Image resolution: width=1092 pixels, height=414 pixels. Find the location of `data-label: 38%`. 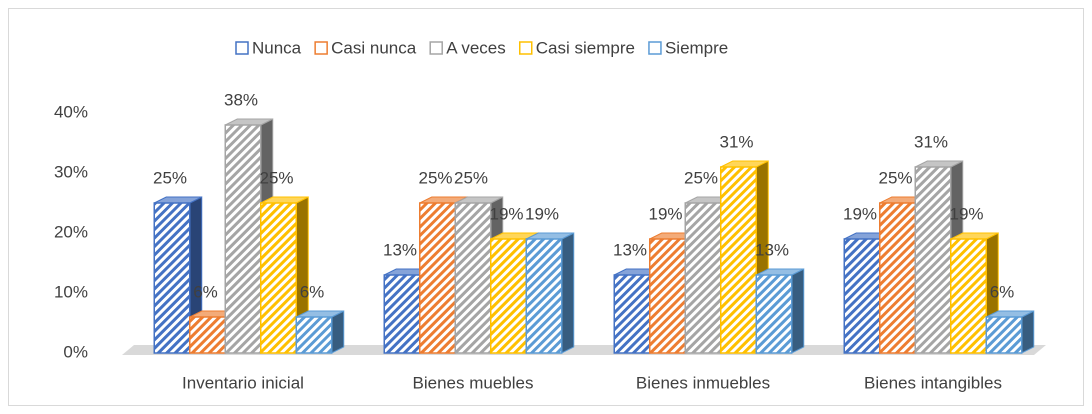

data-label: 38% is located at coordinates (241, 99).